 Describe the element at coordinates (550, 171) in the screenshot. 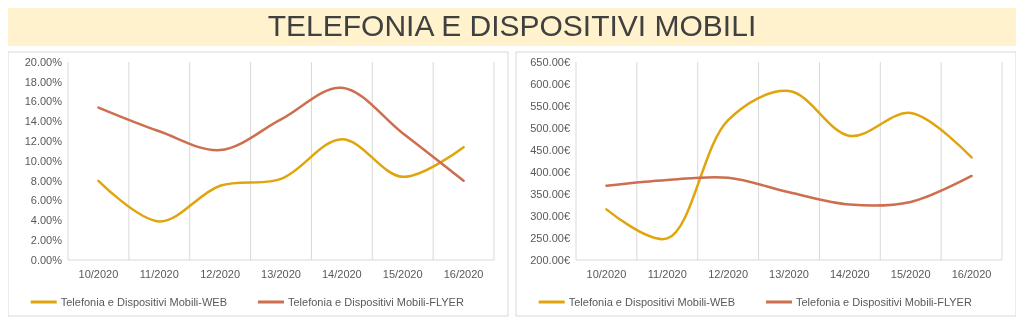

I see `y-tick-label: 400.00€` at that location.